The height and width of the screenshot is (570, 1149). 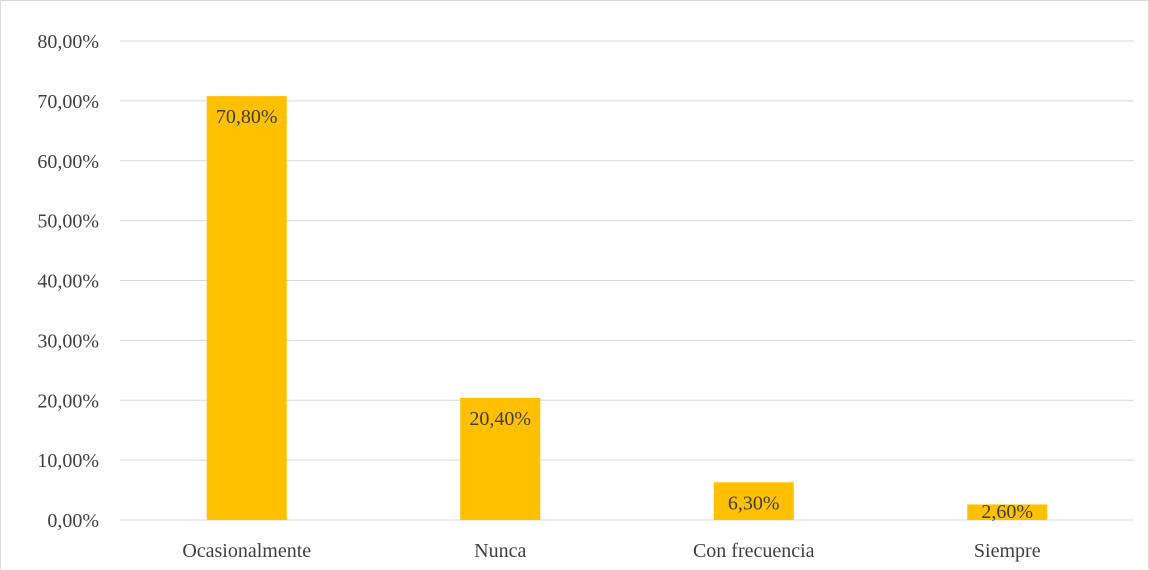 What do you see at coordinates (68, 282) in the screenshot?
I see `y-tick-label: 40,00%` at bounding box center [68, 282].